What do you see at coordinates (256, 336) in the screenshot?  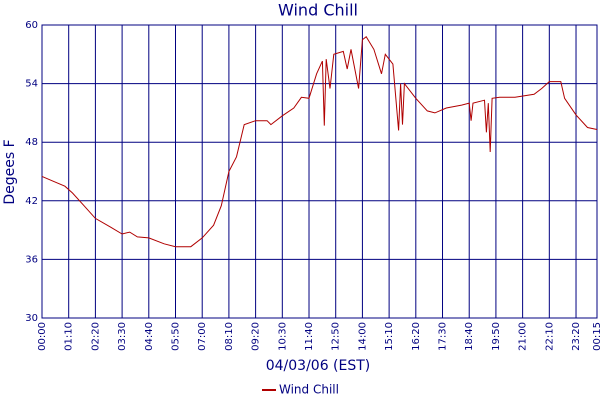 I see `x-tick-label: 09:20` at bounding box center [256, 336].